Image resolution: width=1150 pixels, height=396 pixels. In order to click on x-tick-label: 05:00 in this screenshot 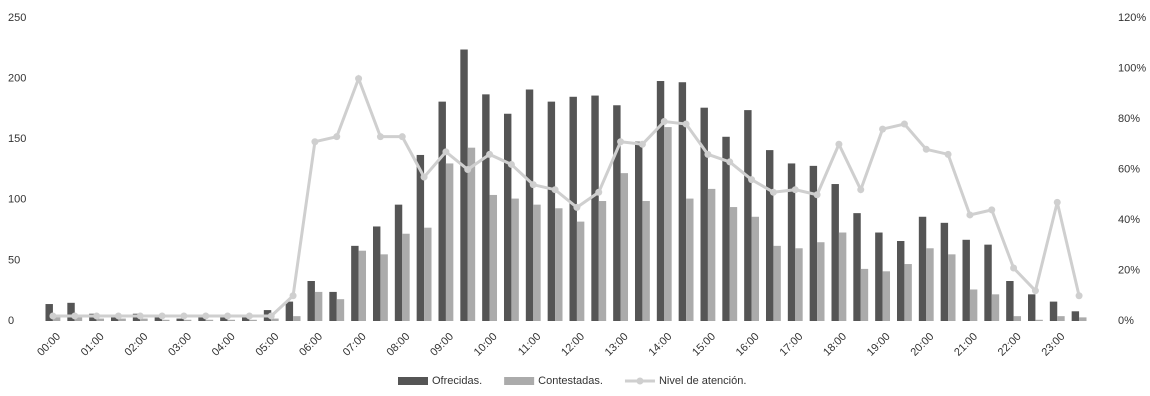, I will do `click(267, 345)`.